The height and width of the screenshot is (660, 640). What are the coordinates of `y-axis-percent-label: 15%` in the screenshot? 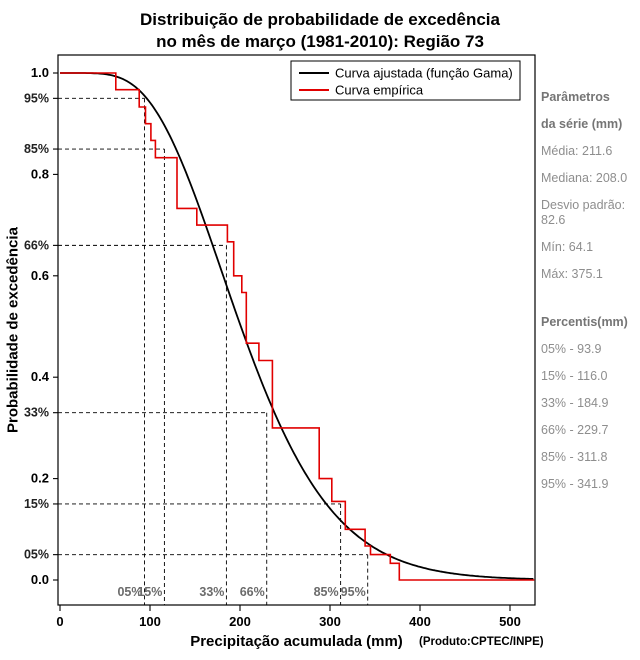 It's located at (36, 504).